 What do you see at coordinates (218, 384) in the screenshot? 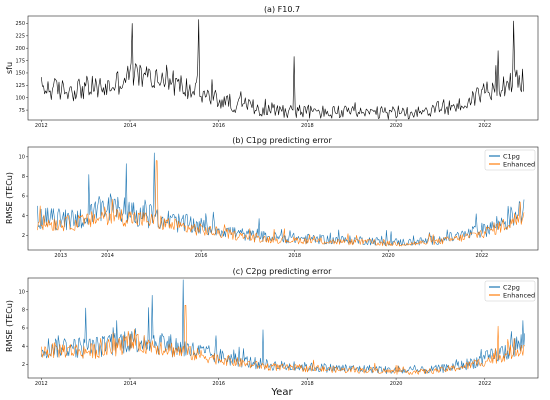
I see `panel-c-xtick-label: 2016` at bounding box center [218, 384].